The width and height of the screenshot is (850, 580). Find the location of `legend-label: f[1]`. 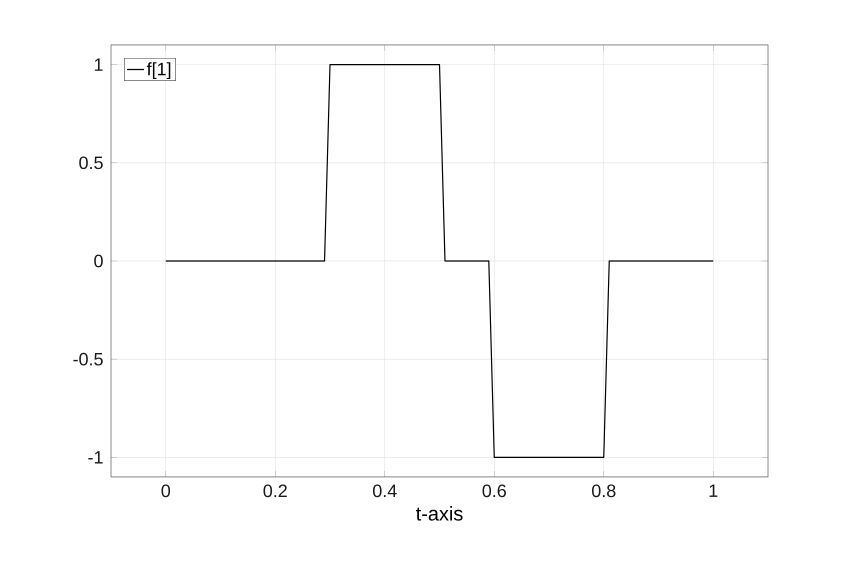

legend-label: f[1] is located at coordinates (158, 70).